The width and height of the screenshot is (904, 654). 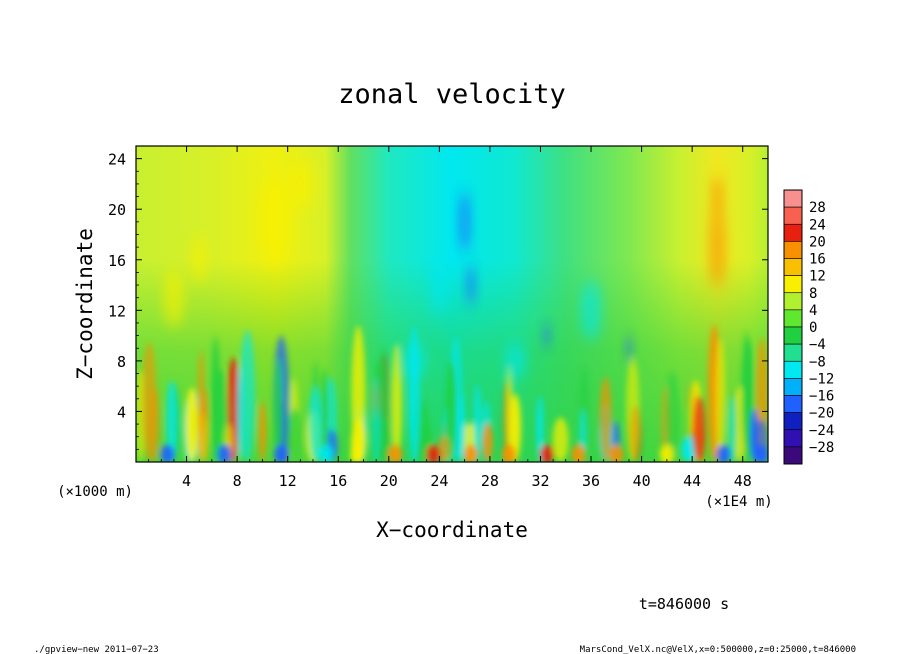 I want to click on colorbar-frame, so click(x=793, y=327).